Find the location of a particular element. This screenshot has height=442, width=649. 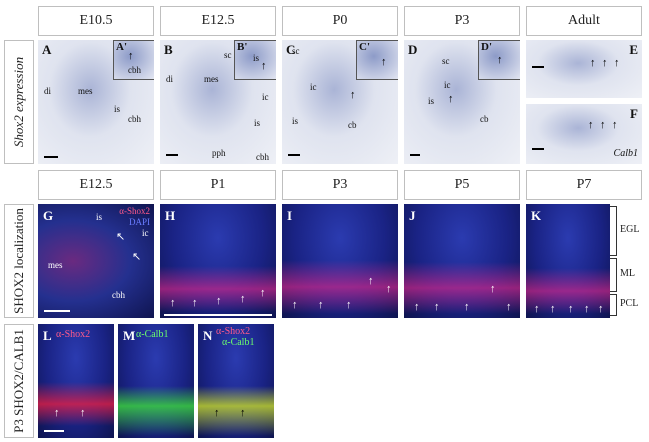

inset-label: cbh is located at coordinates (134, 70).